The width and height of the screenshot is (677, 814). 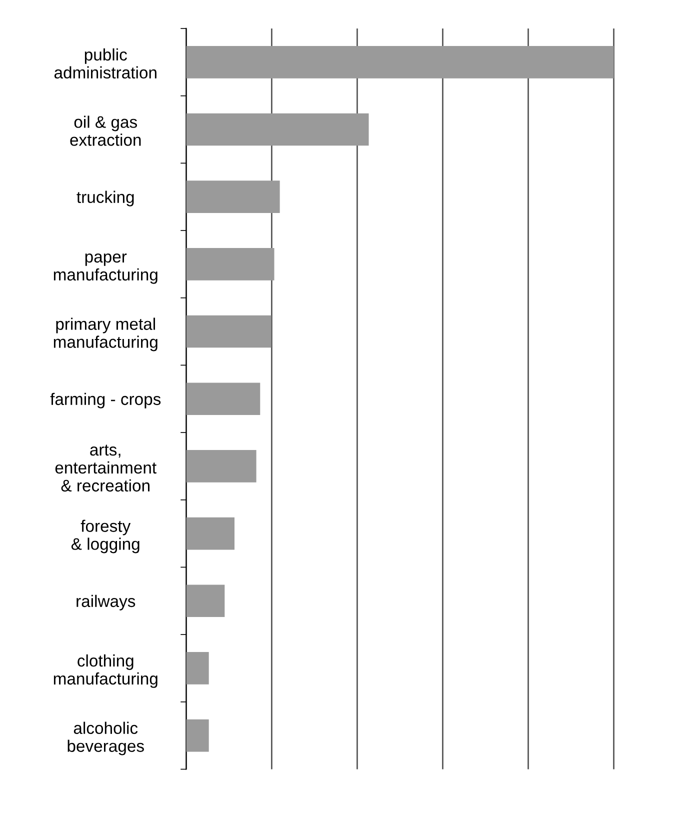 What do you see at coordinates (105, 131) in the screenshot?
I see `y-tick-label: oil & gas extraction` at bounding box center [105, 131].